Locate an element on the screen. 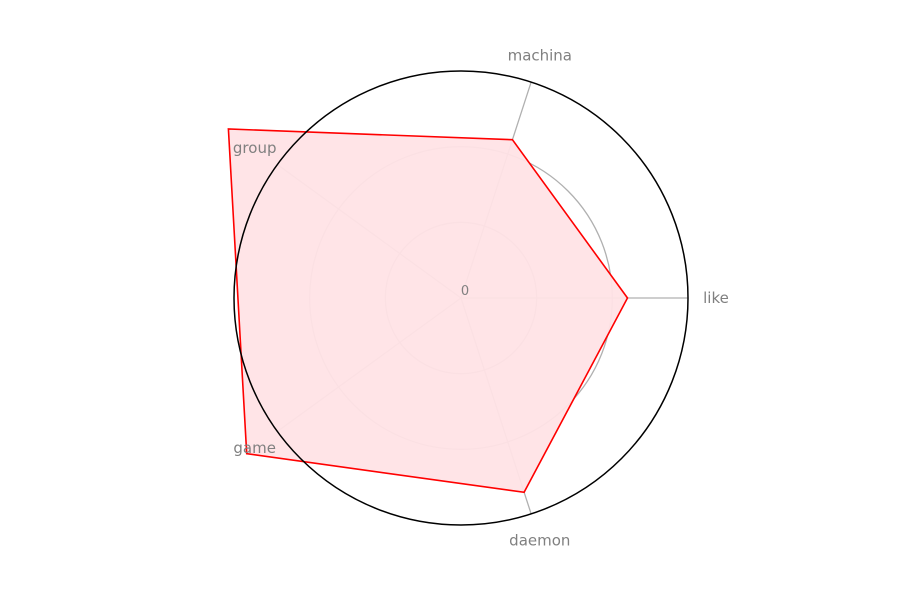 The width and height of the screenshot is (900, 600). axis-label-like: like is located at coordinates (716, 298).